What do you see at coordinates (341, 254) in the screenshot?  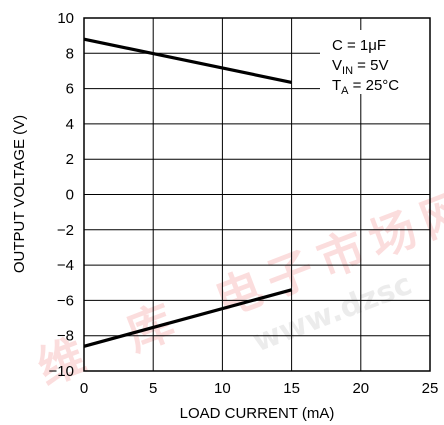 I see `watermark-char-4: 市` at bounding box center [341, 254].